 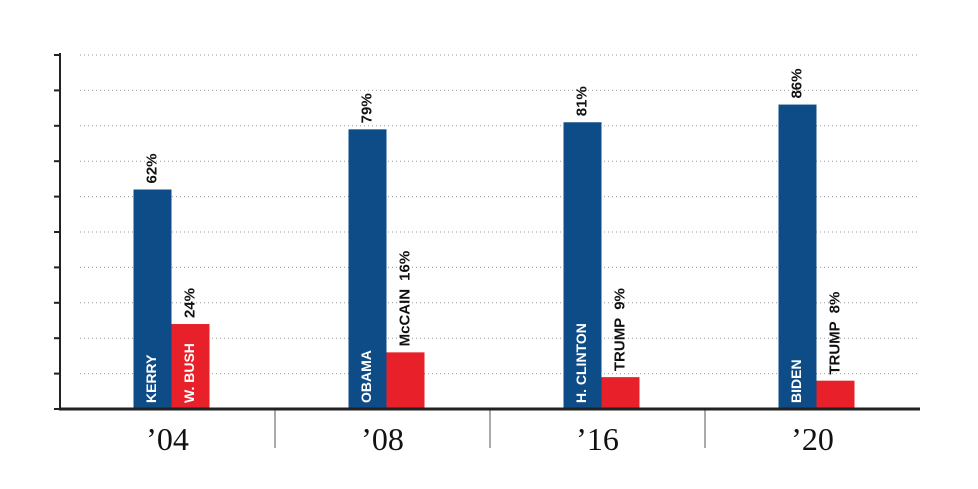 I want to click on bar-name: BIDEN, so click(x=796, y=381).